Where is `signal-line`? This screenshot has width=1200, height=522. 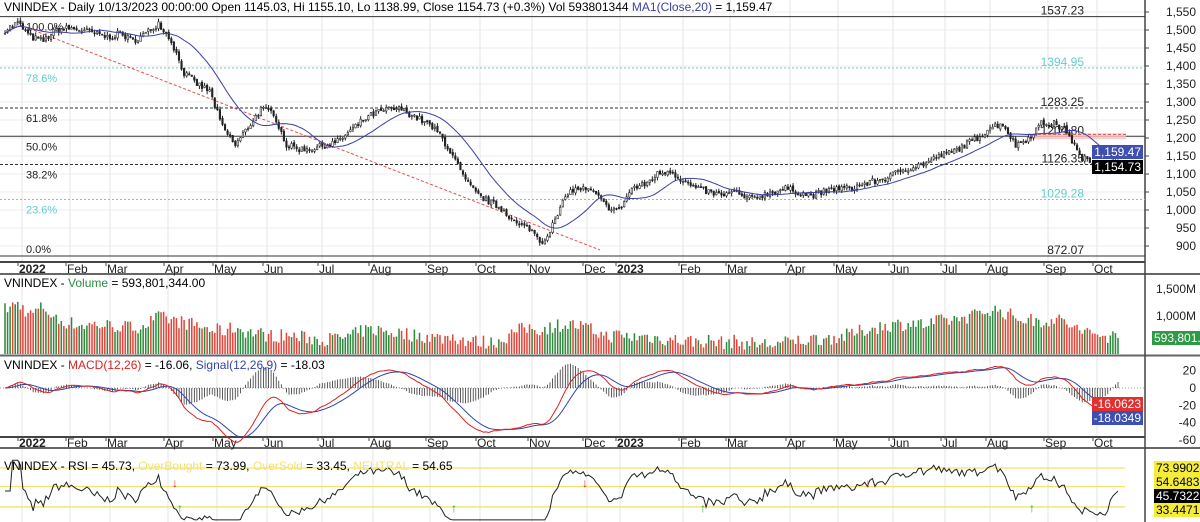 signal-line is located at coordinates (561, 402).